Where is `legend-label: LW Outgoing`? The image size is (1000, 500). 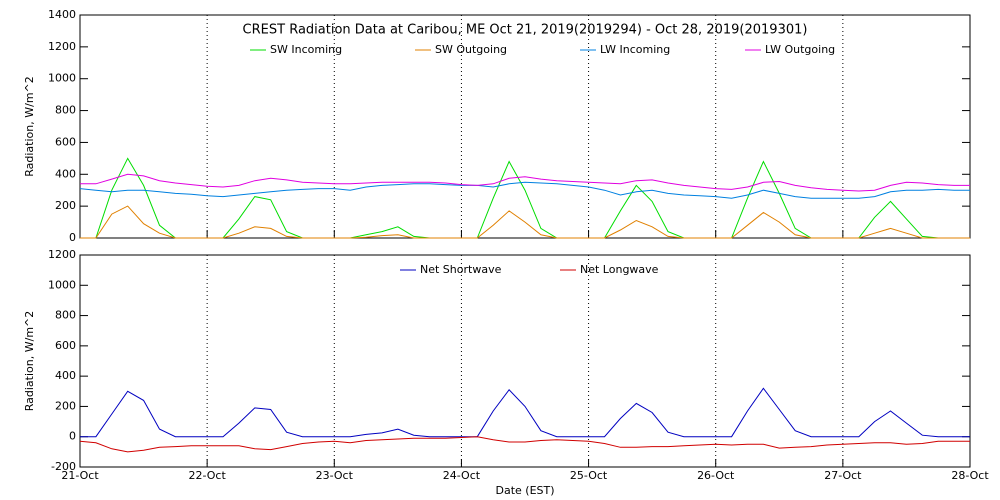
legend-label: LW Outgoing is located at coordinates (800, 49).